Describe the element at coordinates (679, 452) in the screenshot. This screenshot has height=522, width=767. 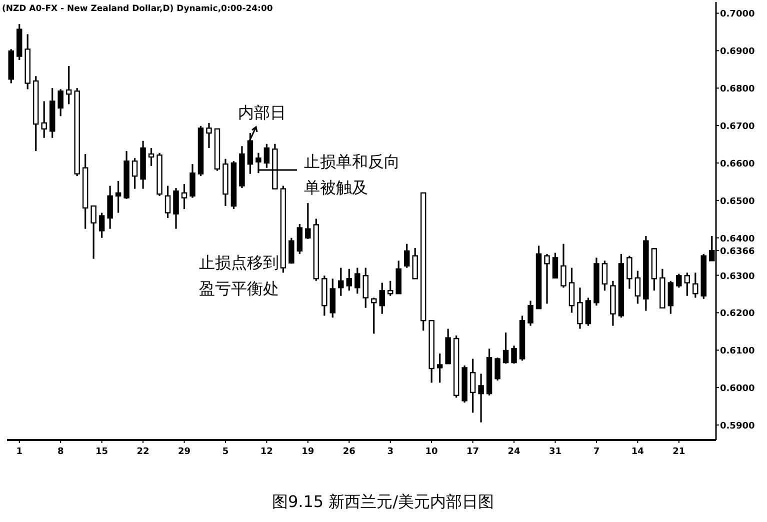
I see `x-tick-label: 21` at that location.